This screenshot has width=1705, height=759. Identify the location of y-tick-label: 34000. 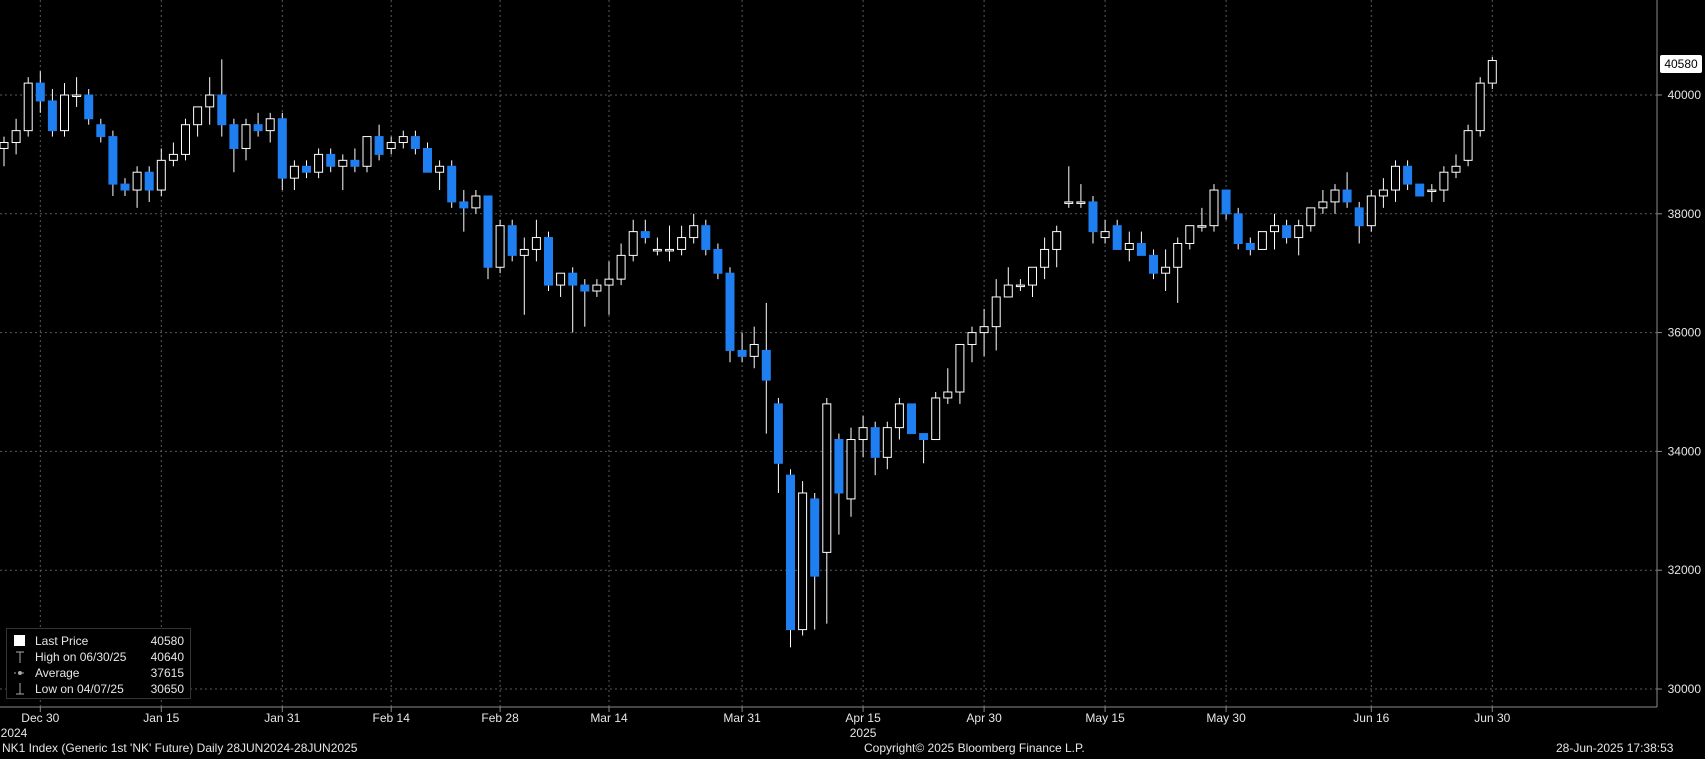
(1685, 451).